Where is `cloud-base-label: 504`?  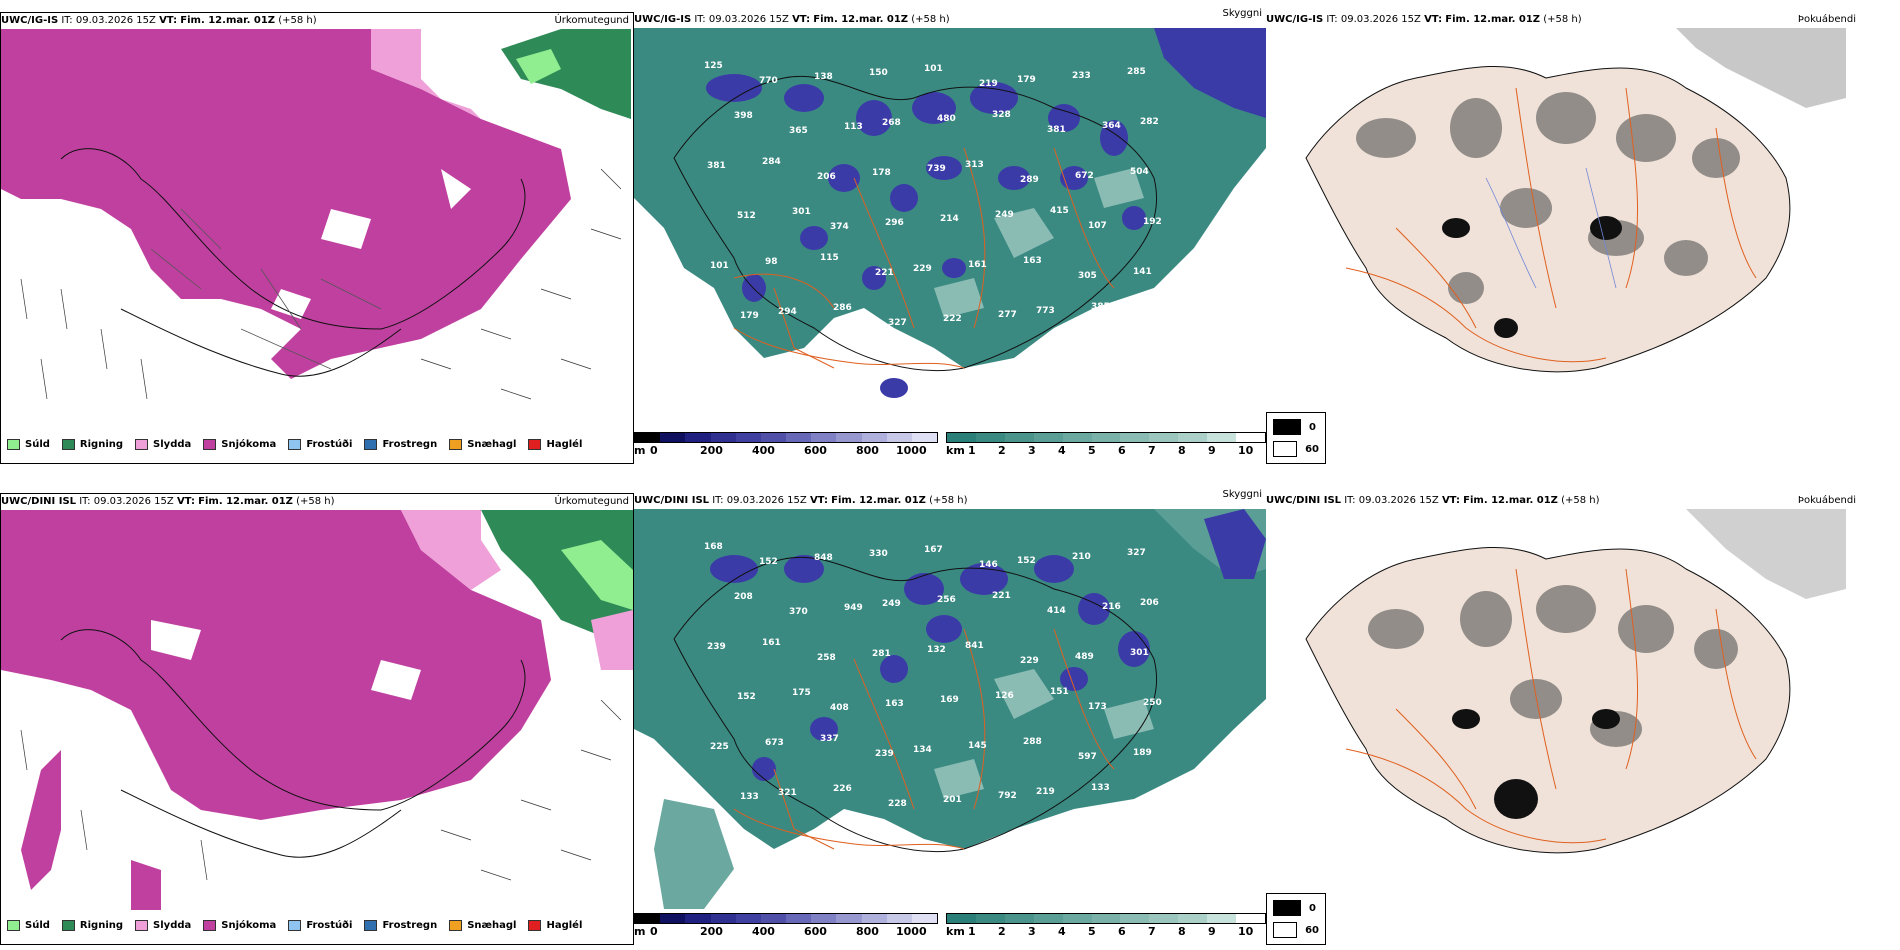 cloud-base-label: 504 is located at coordinates (1139, 172).